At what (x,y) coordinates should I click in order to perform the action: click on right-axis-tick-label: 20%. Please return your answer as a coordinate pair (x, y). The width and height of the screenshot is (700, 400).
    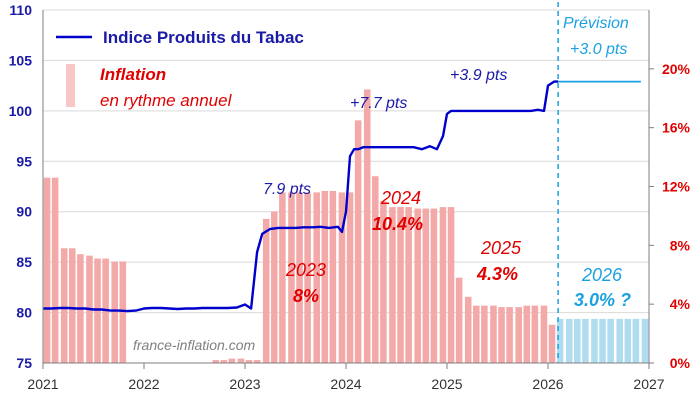
    Looking at the image, I should click on (676, 69).